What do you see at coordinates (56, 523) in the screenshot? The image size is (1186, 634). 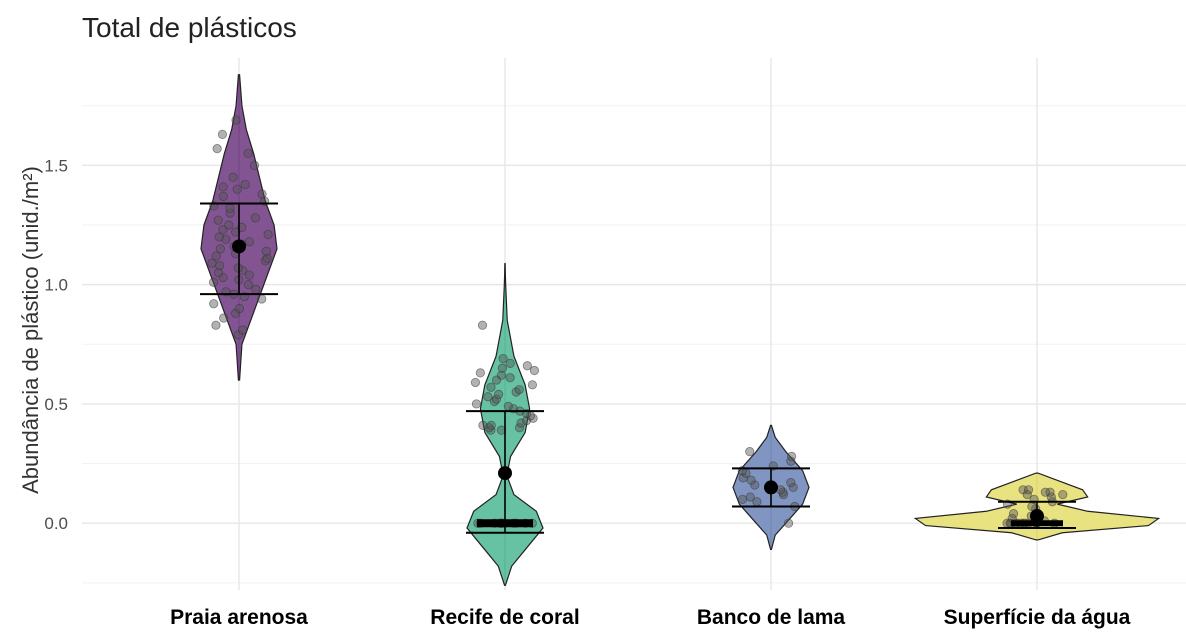 I see `y-tick-label: 0.0` at bounding box center [56, 523].